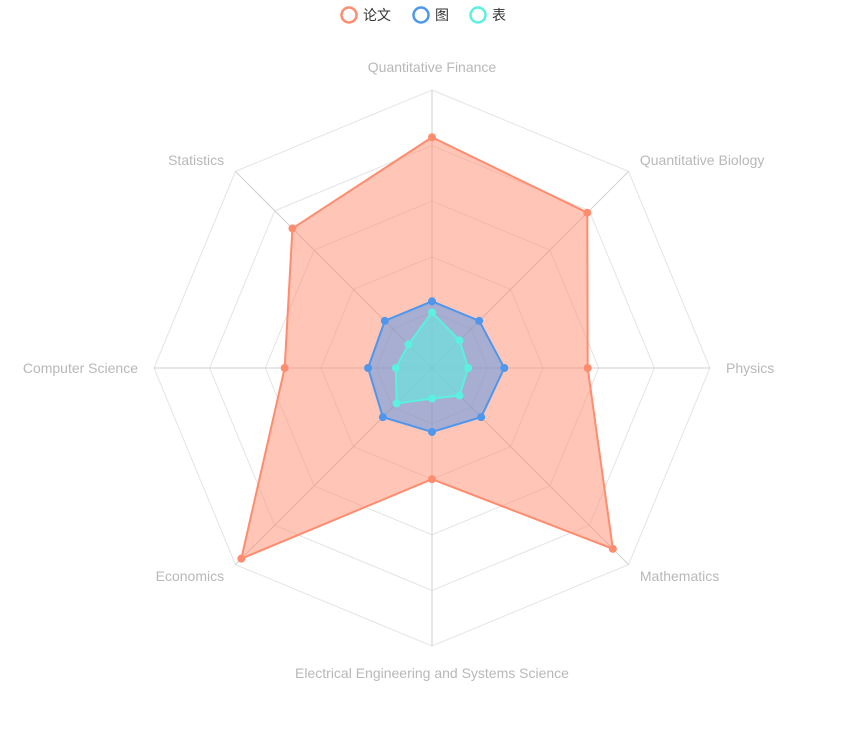  What do you see at coordinates (679, 576) in the screenshot?
I see `axis-label: Mathematics` at bounding box center [679, 576].